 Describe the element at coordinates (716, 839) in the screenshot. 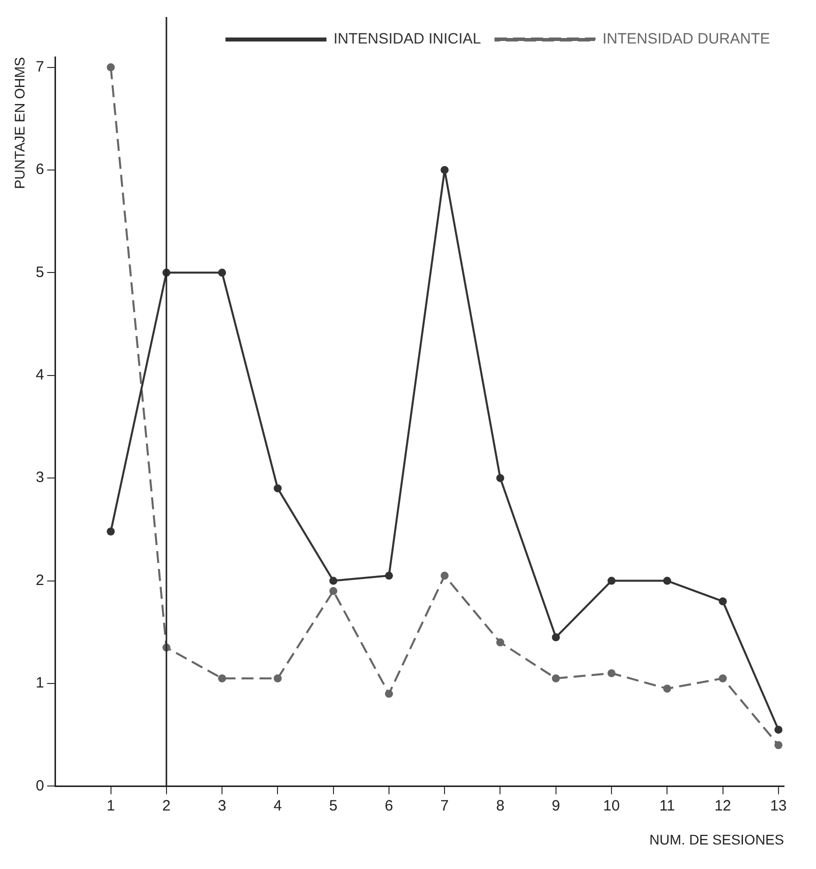

I see `x-axis-title: NUM. DE SESIONES` at that location.